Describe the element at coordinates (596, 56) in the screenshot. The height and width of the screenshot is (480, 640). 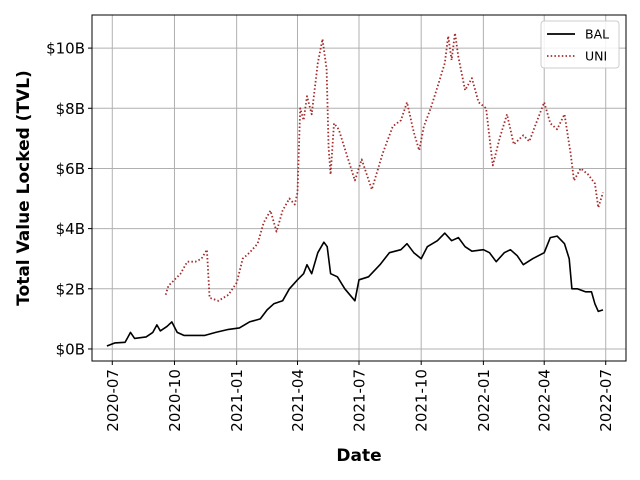
I see `legend-label-uni: UNI` at that location.